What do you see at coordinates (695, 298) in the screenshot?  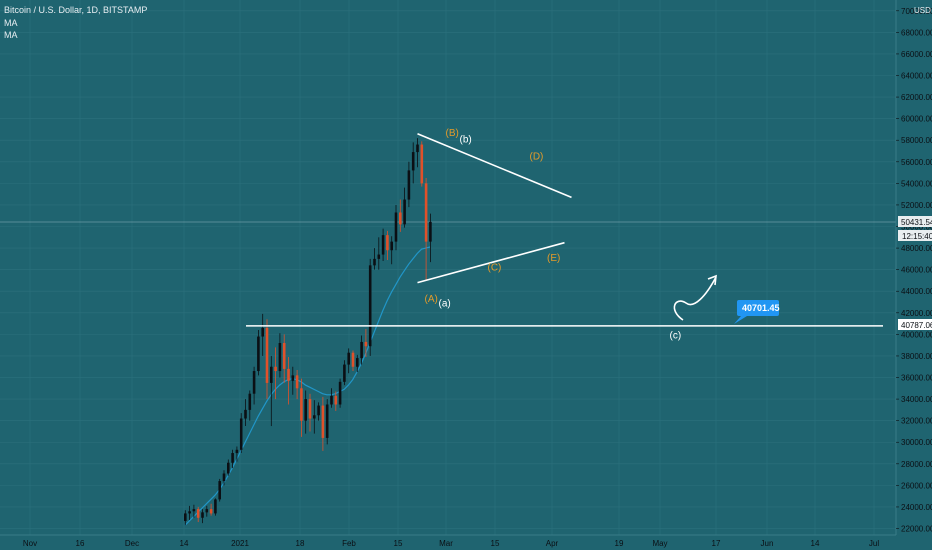 I see `projection-arrow-icon` at bounding box center [695, 298].